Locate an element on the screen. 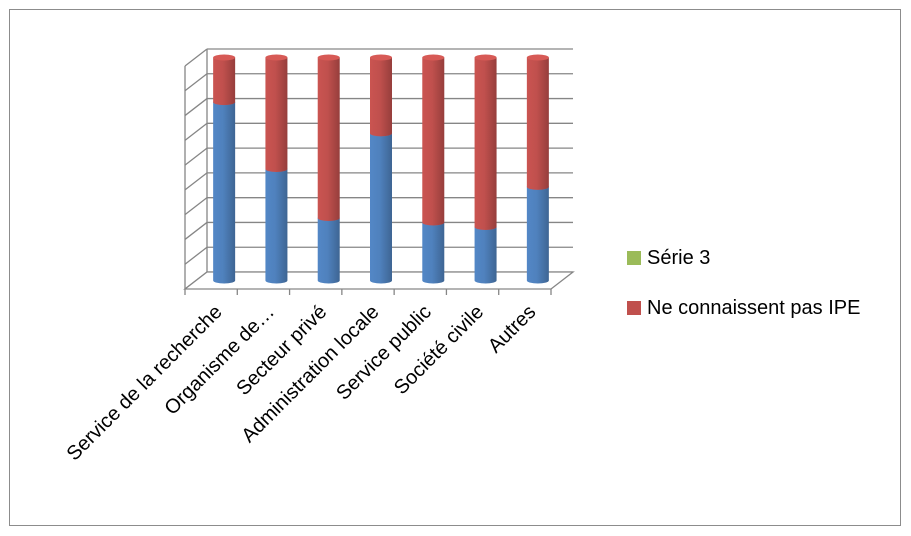 The height and width of the screenshot is (536, 911). bar-series-0-administration-locale is located at coordinates (381, 208).